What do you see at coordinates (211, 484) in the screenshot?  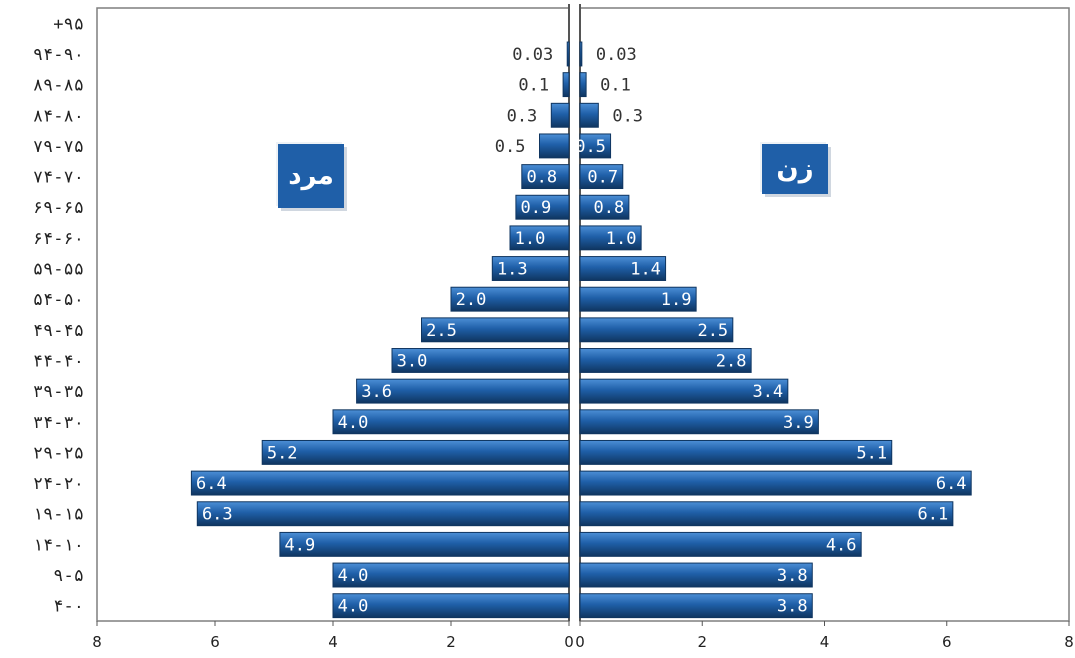 I see `left-value-label: 6.4` at bounding box center [211, 484].